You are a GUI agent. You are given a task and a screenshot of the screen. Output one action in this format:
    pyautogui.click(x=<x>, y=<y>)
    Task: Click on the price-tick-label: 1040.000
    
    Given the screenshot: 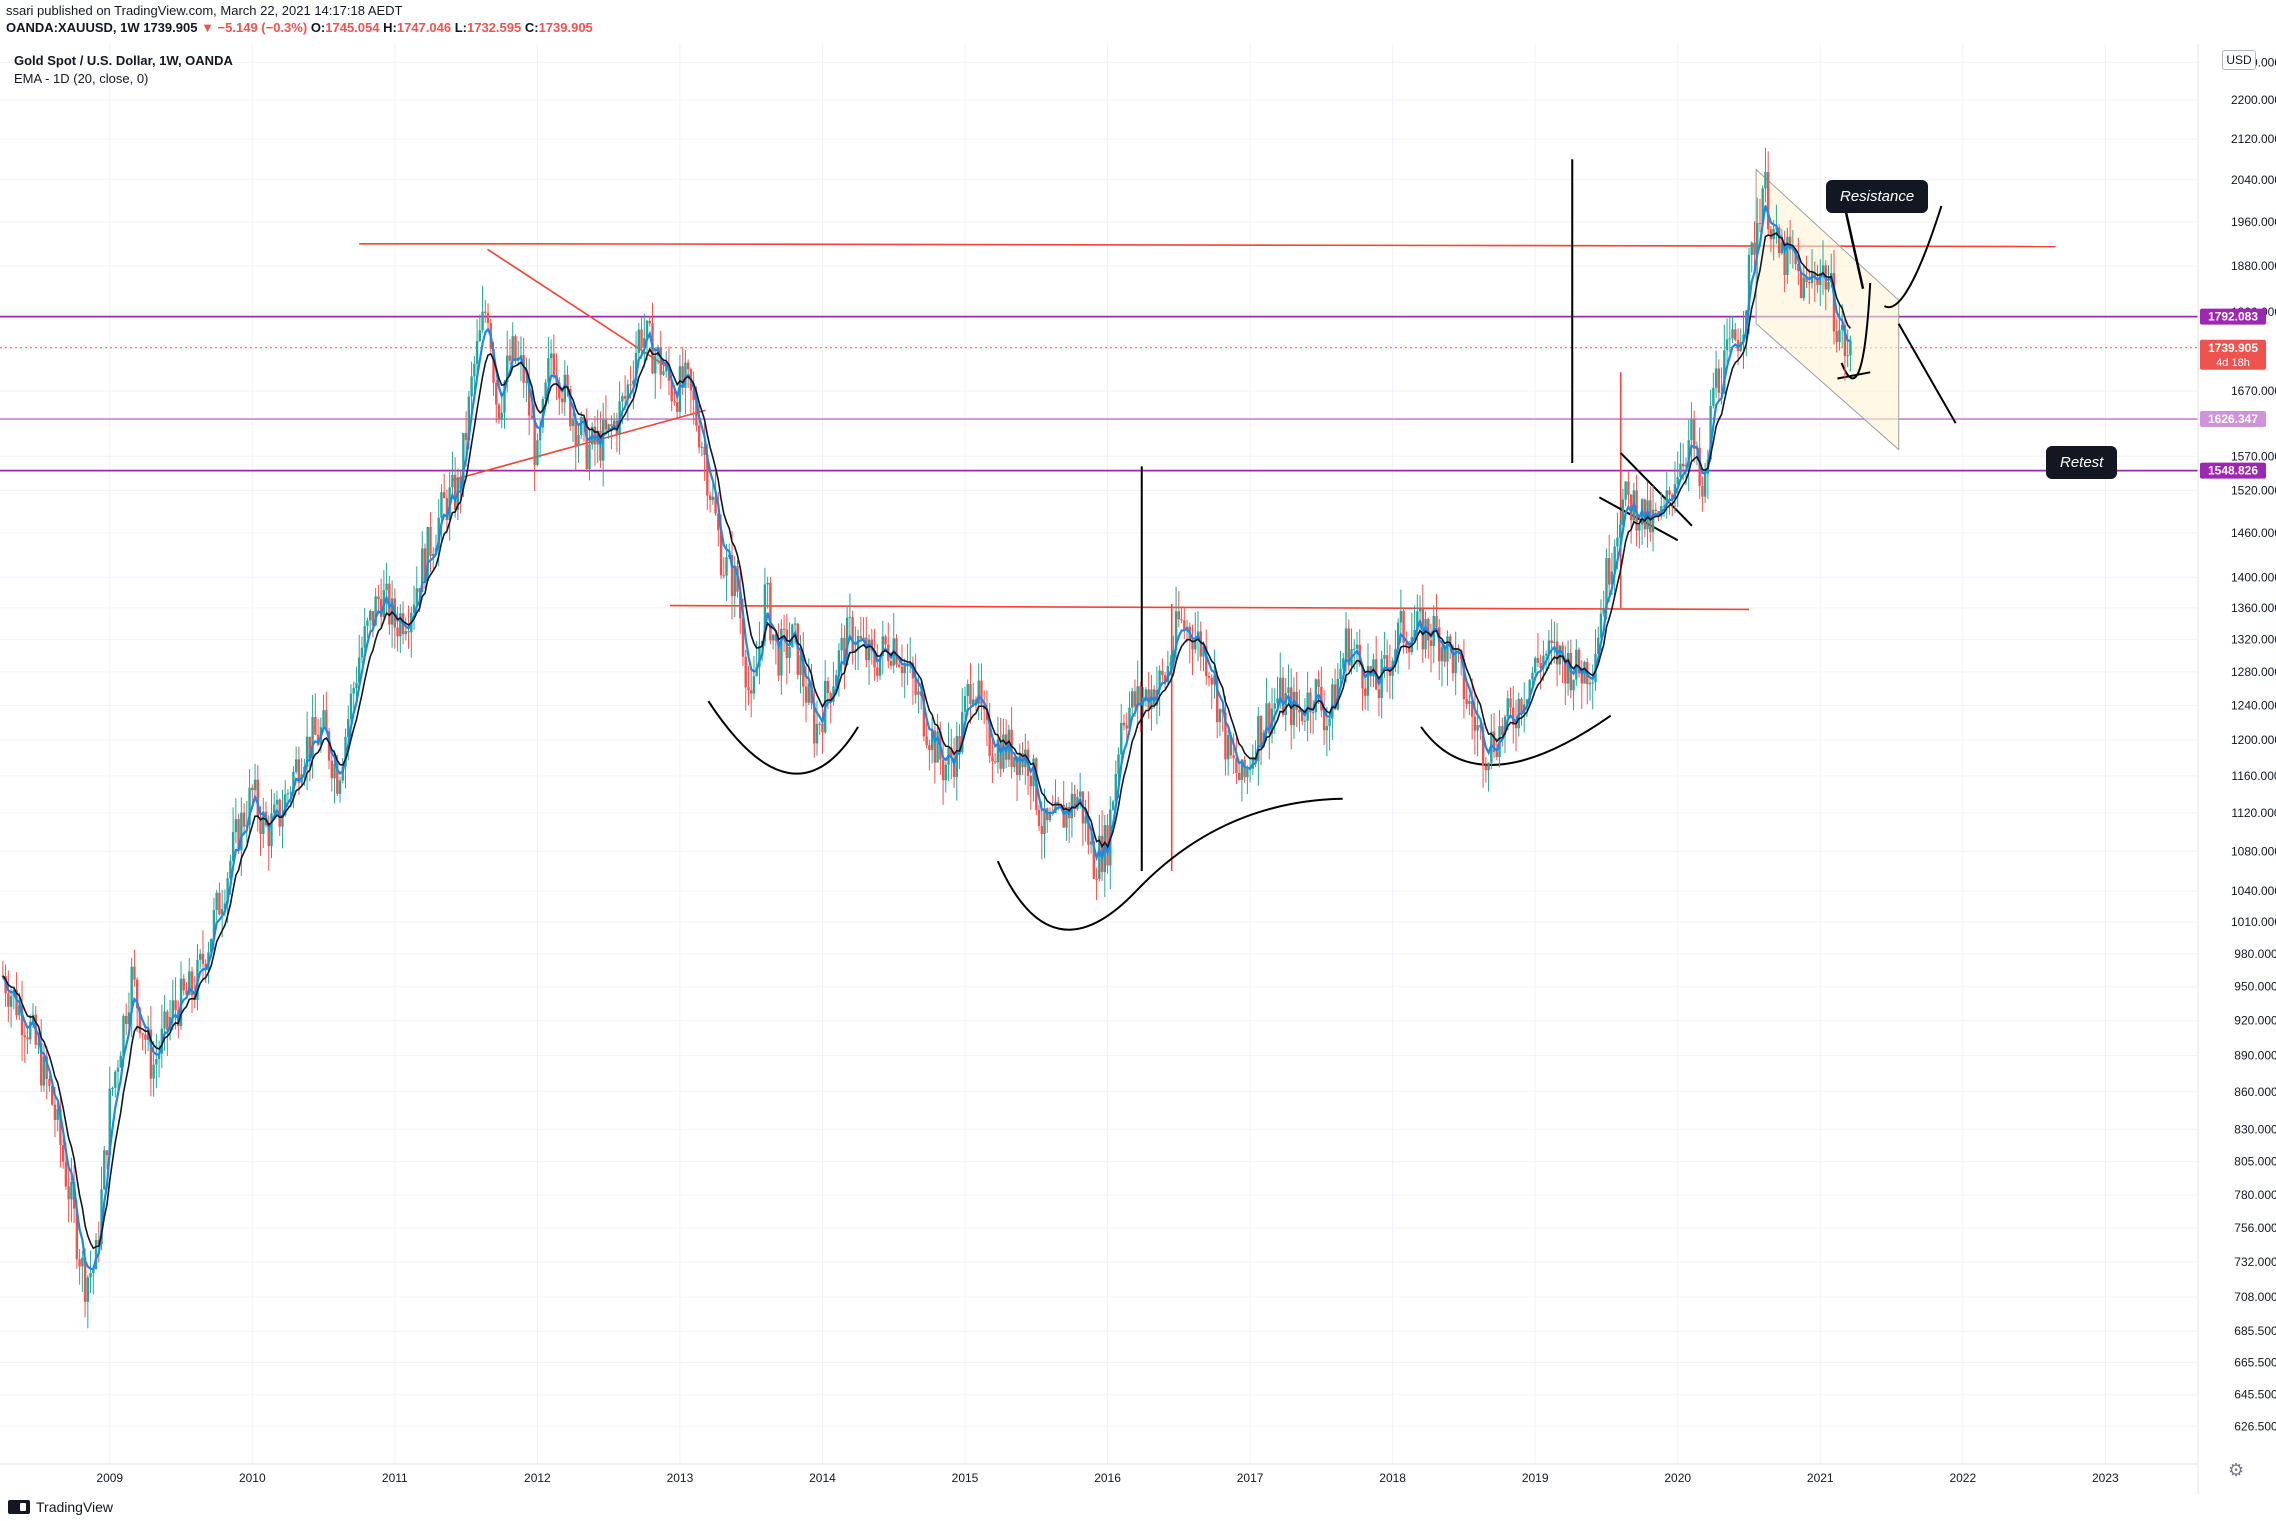 What is the action you would take?
    pyautogui.click(x=2253, y=891)
    